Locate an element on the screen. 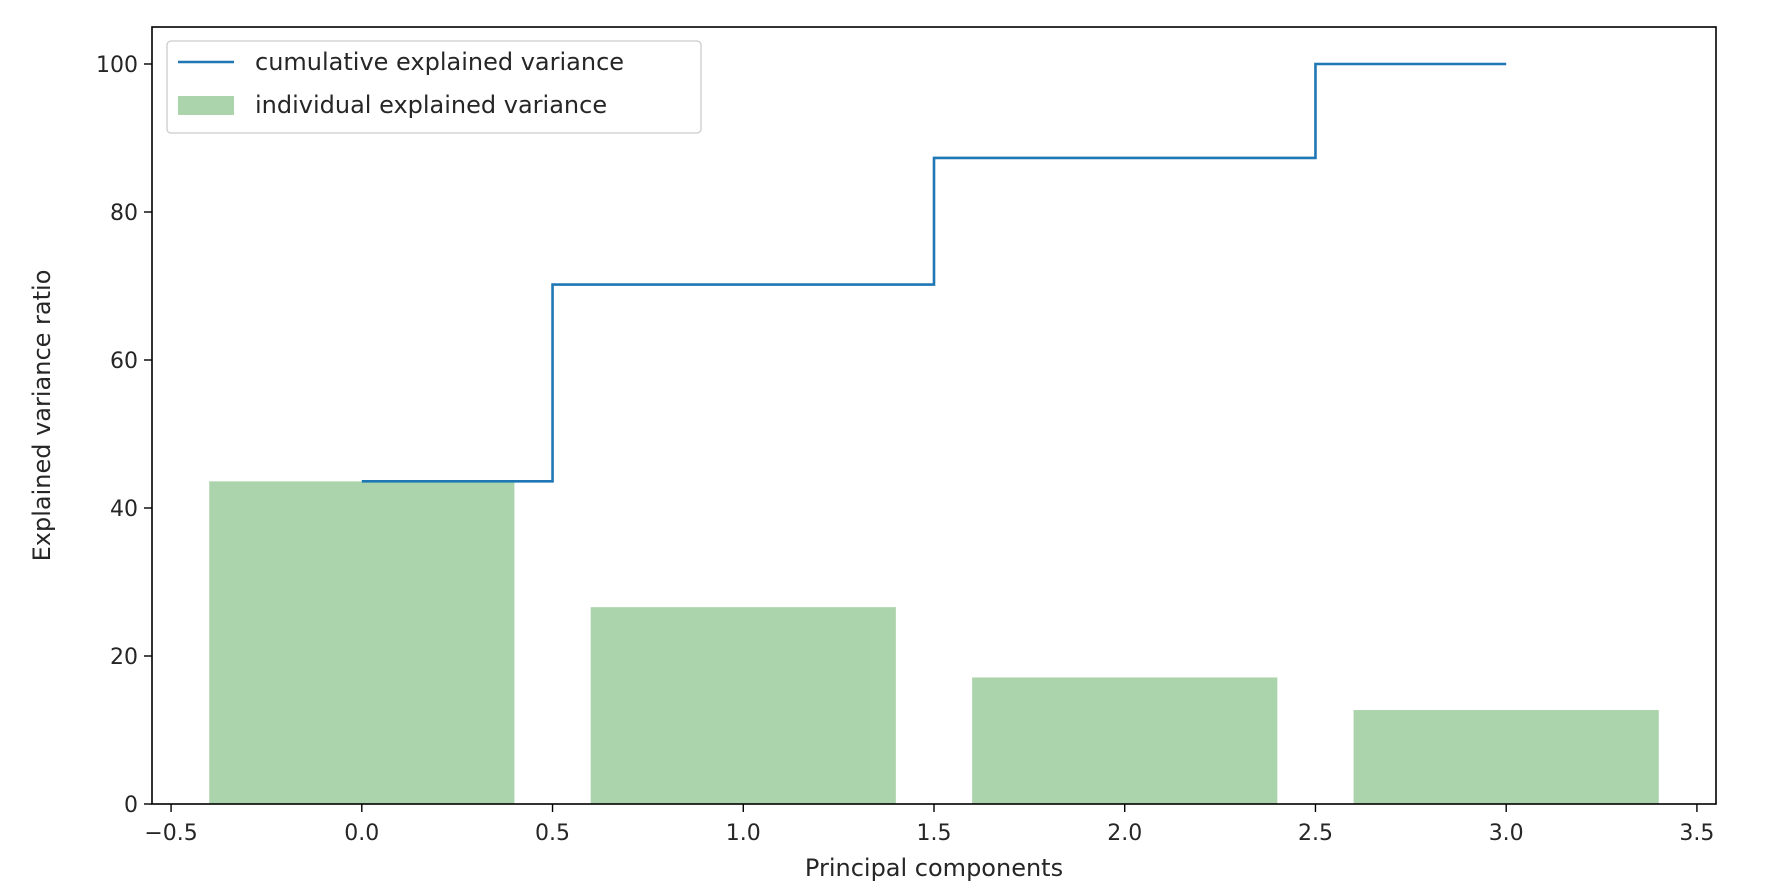 Image resolution: width=1772 pixels, height=896 pixels. y-tick-label-5: 100 is located at coordinates (117, 65).